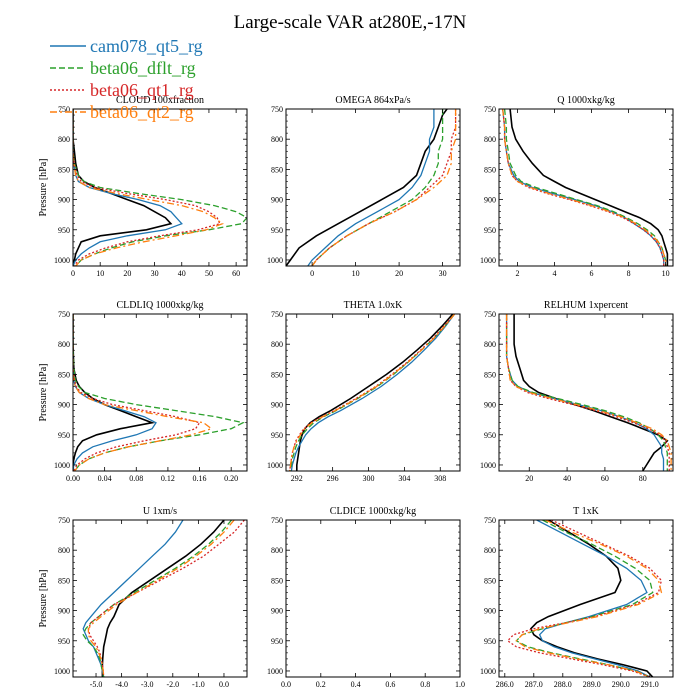  I want to click on panel-title: U 1xm/s, so click(160, 511).